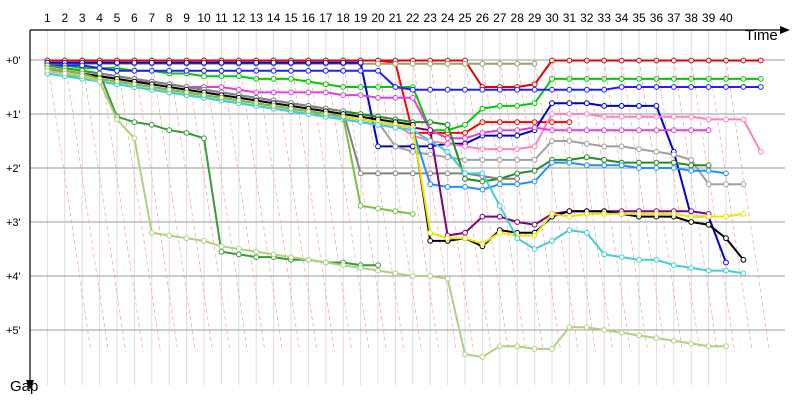 Image resolution: width=800 pixels, height=400 pixels. Describe the element at coordinates (239, 18) in the screenshot. I see `x-tick-label: 12` at that location.